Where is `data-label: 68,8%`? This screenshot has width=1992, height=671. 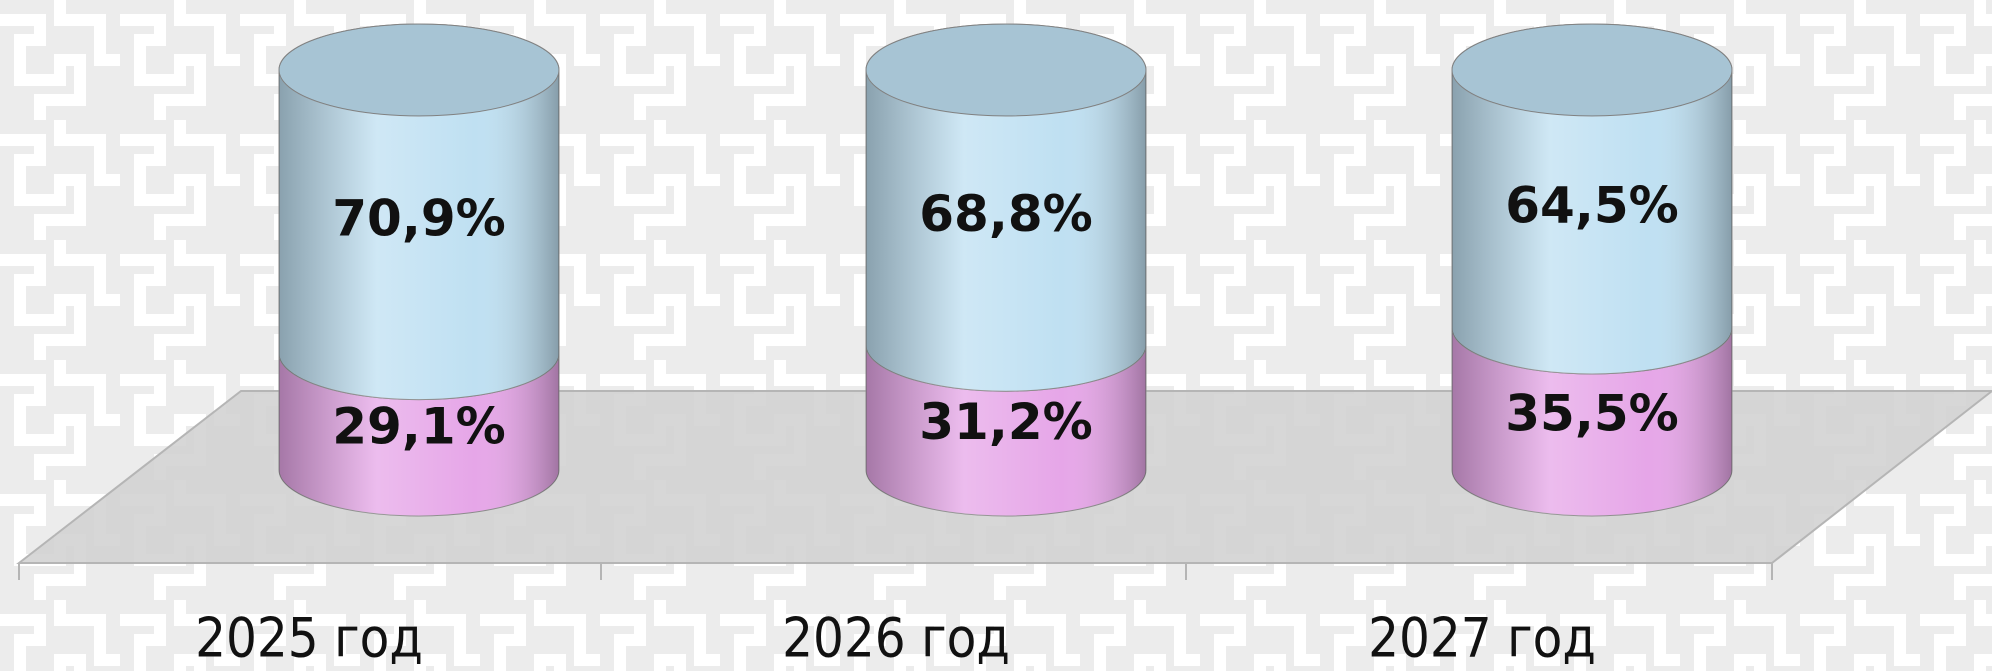 data-label: 68,8% is located at coordinates (1005, 214).